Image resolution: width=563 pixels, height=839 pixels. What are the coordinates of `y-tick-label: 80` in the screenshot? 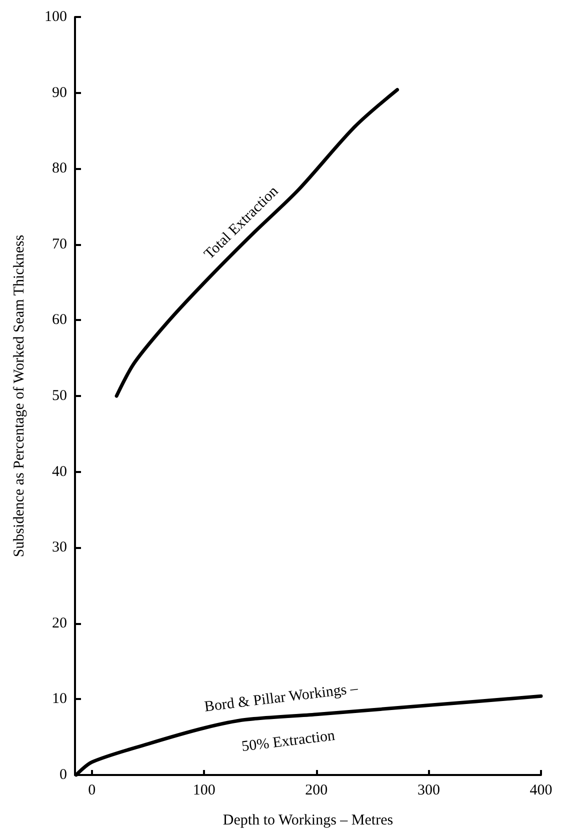 It's located at (59, 168).